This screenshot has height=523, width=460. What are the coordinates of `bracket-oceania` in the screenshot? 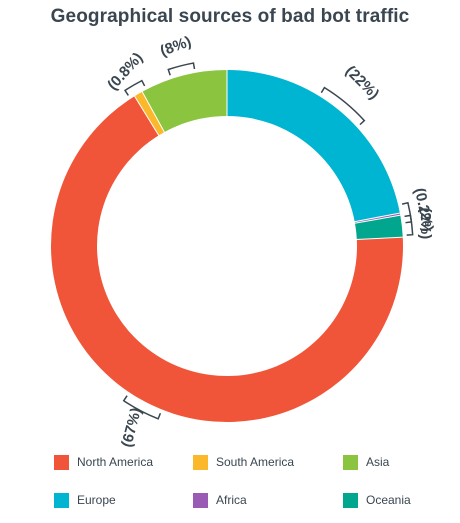 It's located at (409, 225).